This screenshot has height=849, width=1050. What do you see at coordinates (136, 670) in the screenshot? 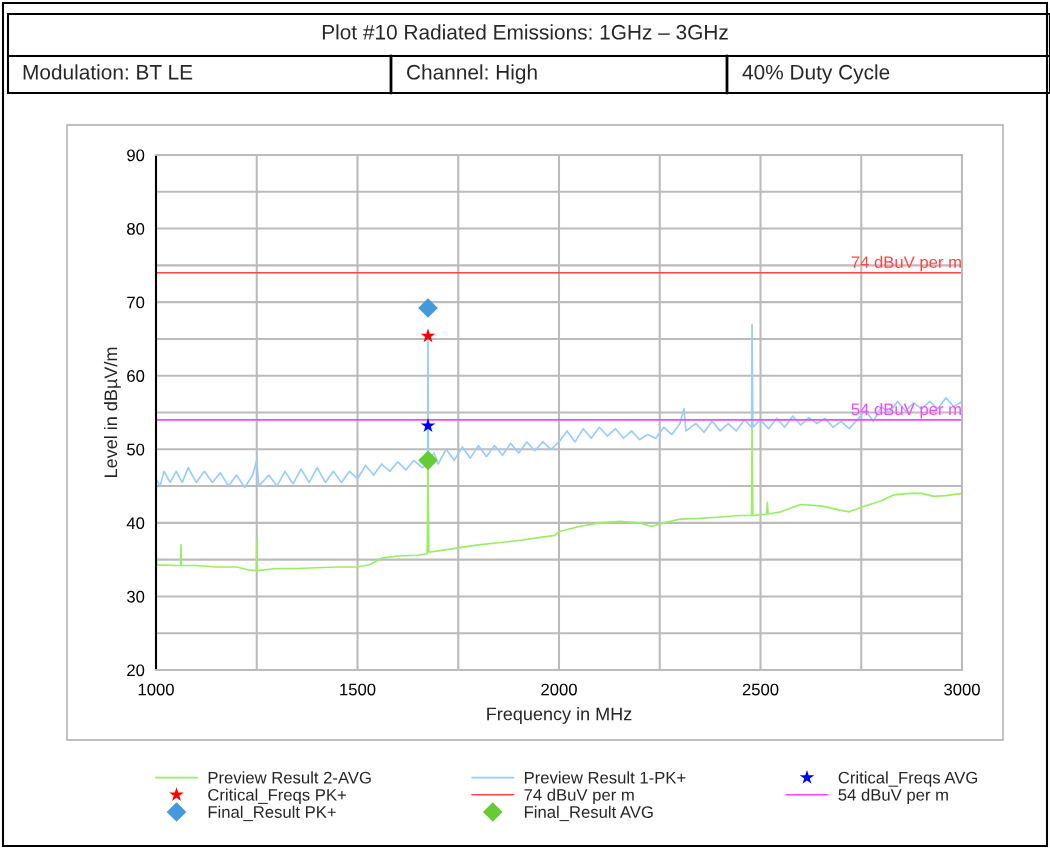
I see `y-tick-label: 20` at bounding box center [136, 670].